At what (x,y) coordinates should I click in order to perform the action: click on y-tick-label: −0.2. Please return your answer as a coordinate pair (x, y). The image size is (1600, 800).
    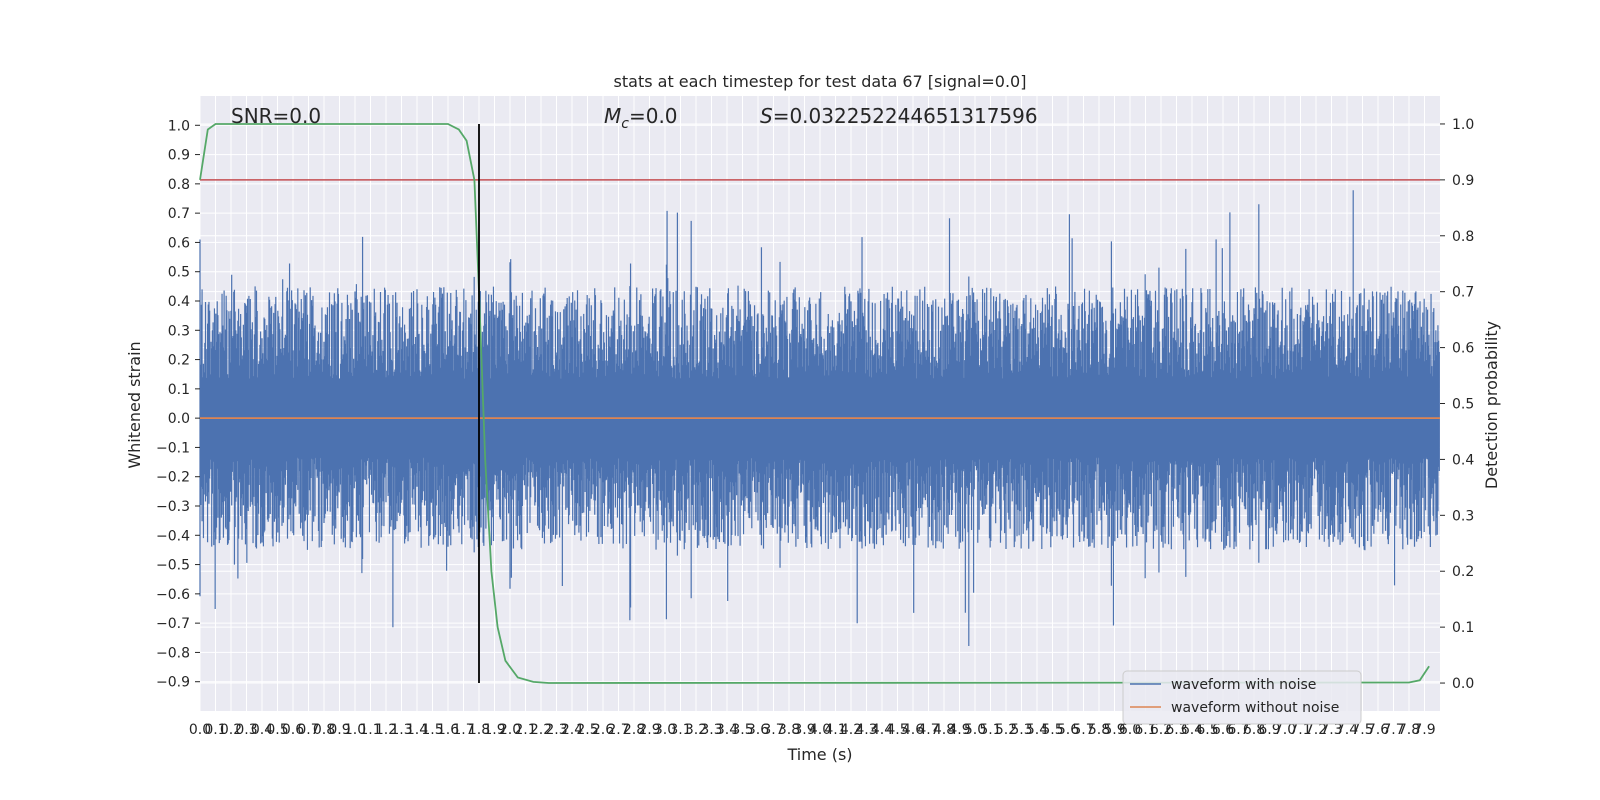
    Looking at the image, I should click on (173, 478).